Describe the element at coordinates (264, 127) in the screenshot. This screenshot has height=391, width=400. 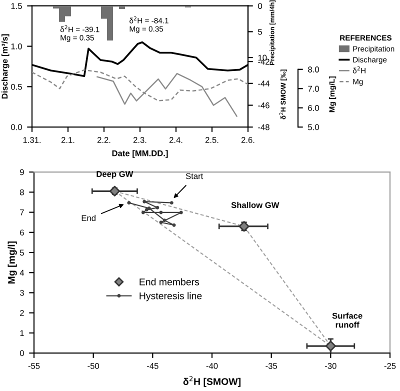
I see `y2-tick-label: -48` at that location.